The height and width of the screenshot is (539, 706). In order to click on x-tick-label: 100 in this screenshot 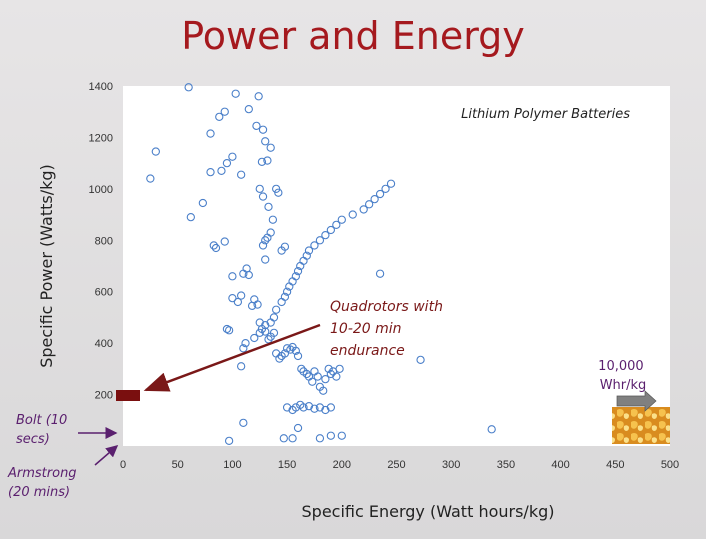, I will do `click(232, 465)`.